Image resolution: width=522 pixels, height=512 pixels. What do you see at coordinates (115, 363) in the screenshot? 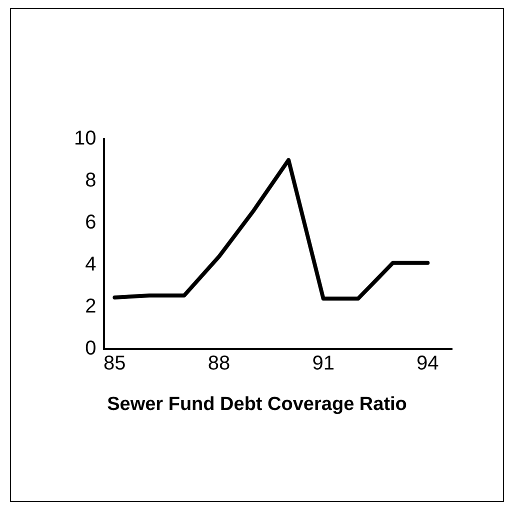
I see `x-tick-label: 85` at bounding box center [115, 363].